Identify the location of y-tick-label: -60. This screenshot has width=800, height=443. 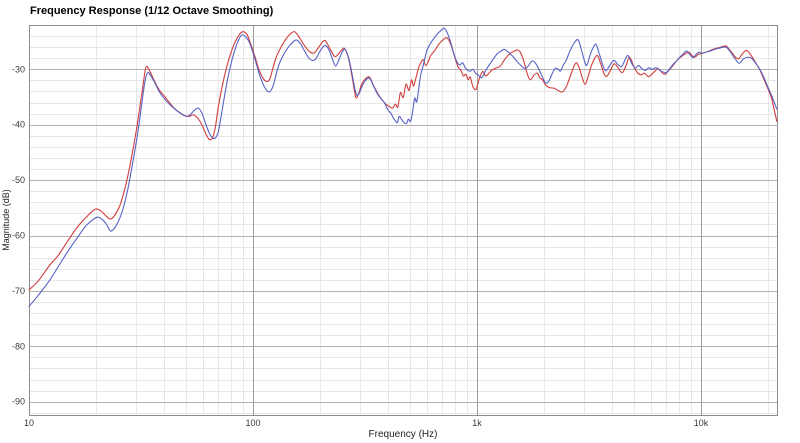
(18, 236).